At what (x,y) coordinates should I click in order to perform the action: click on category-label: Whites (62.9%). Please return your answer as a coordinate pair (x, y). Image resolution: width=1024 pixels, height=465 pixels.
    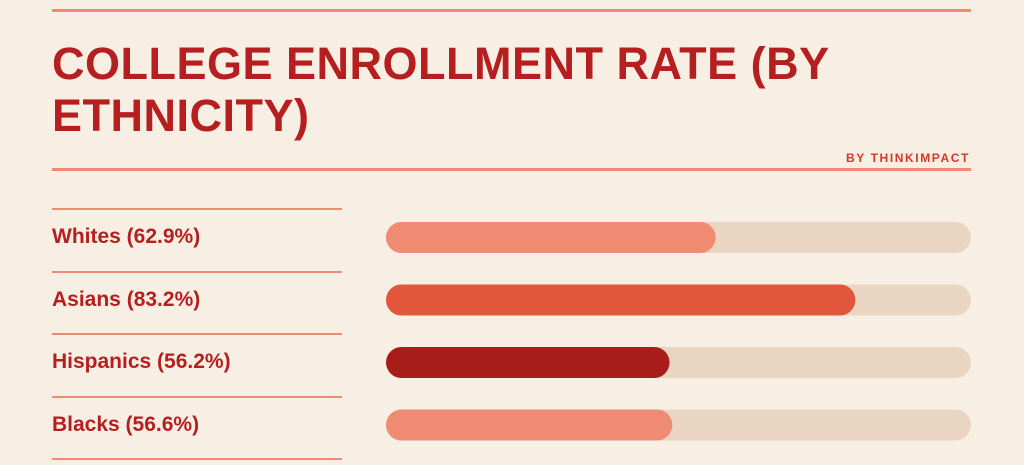
    Looking at the image, I should click on (126, 236).